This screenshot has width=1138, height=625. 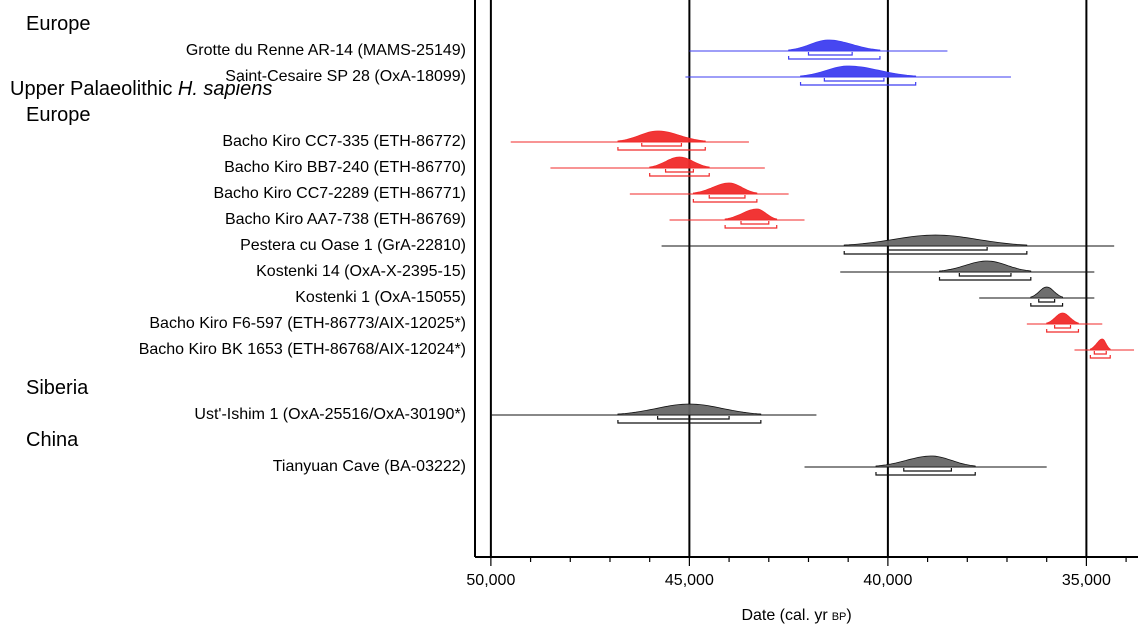 I want to click on x-tick-label: 50,000, so click(x=490, y=580).